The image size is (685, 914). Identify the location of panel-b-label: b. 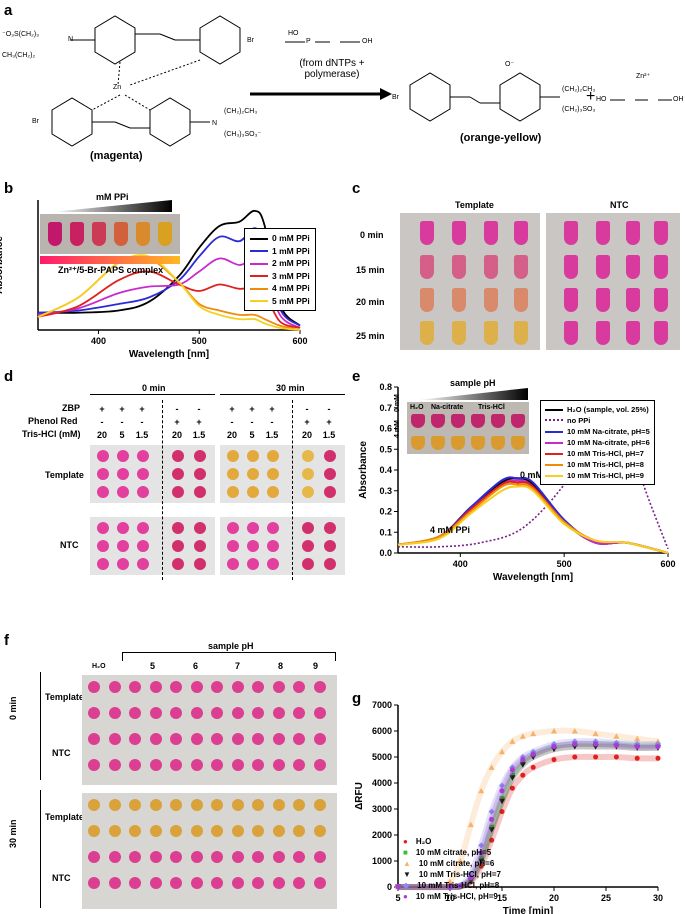
(9, 188).